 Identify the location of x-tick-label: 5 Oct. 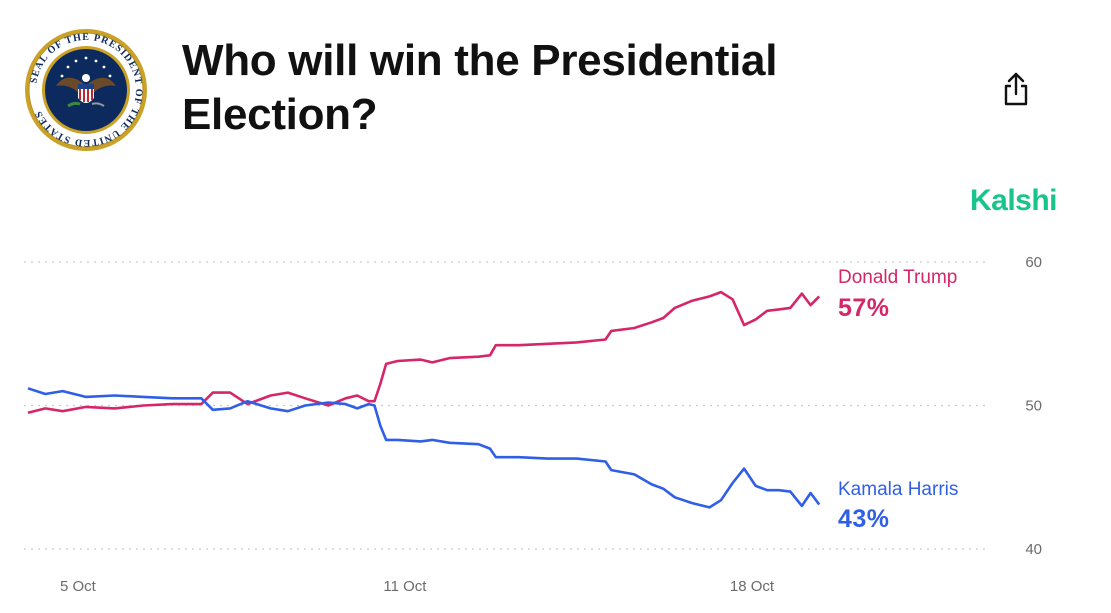
(78, 586).